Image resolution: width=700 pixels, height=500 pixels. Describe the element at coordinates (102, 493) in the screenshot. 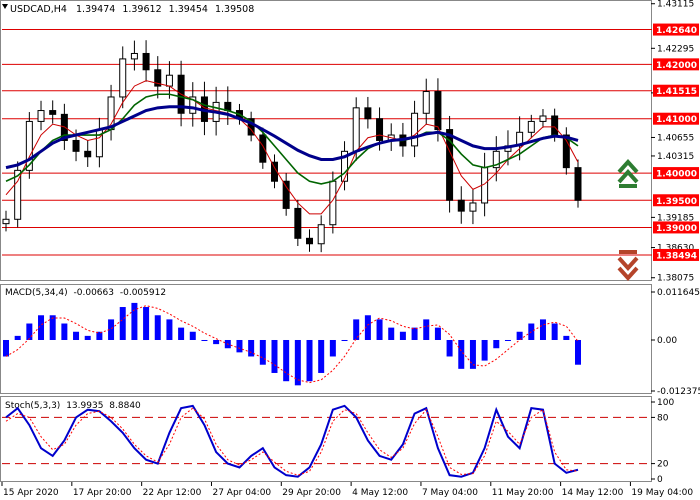

I see `time-tick-label: 17 Apr 20:00` at that location.